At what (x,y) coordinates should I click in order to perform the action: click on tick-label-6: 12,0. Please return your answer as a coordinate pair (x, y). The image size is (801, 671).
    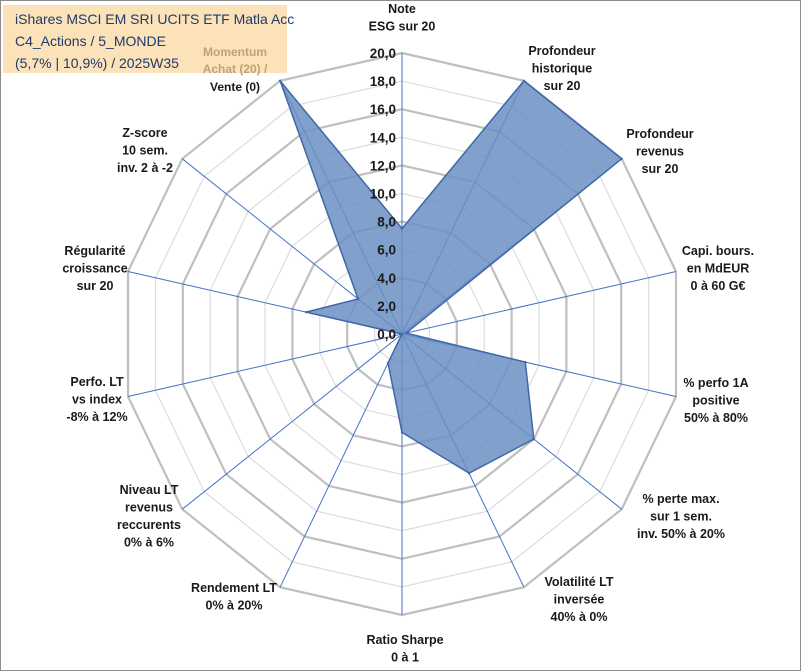
    Looking at the image, I should click on (383, 165).